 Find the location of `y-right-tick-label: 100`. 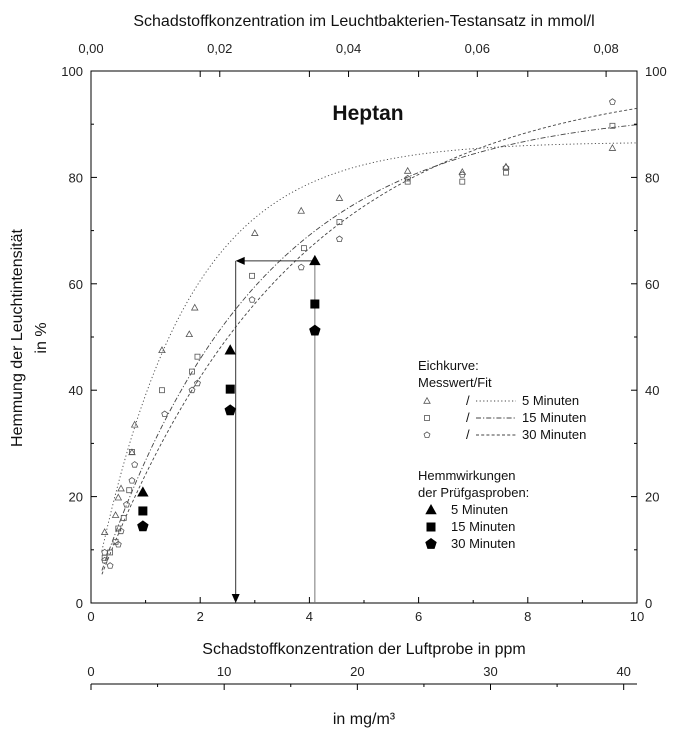

y-right-tick-label: 100 is located at coordinates (656, 71).